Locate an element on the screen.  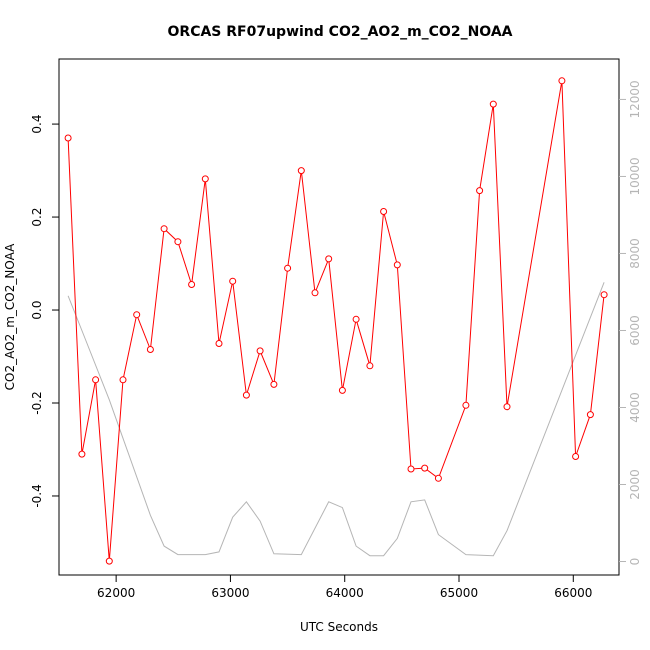
y2-tick-label-6: 12000 is located at coordinates (635, 99).